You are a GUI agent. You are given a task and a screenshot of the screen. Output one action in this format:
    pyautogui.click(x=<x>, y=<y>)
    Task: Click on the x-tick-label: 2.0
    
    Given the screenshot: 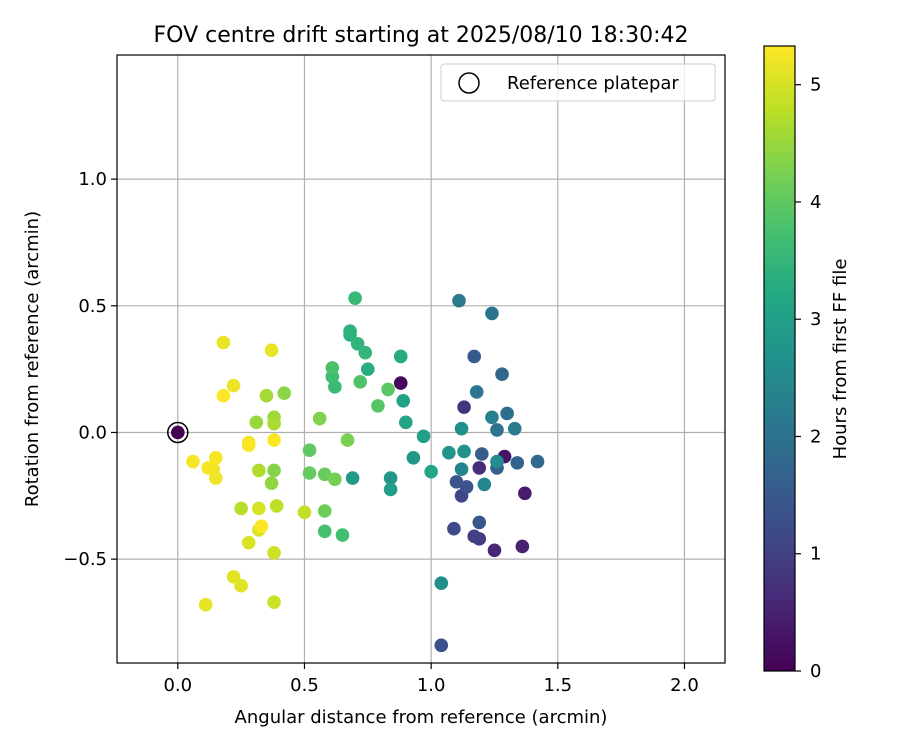 What is the action you would take?
    pyautogui.click(x=684, y=685)
    